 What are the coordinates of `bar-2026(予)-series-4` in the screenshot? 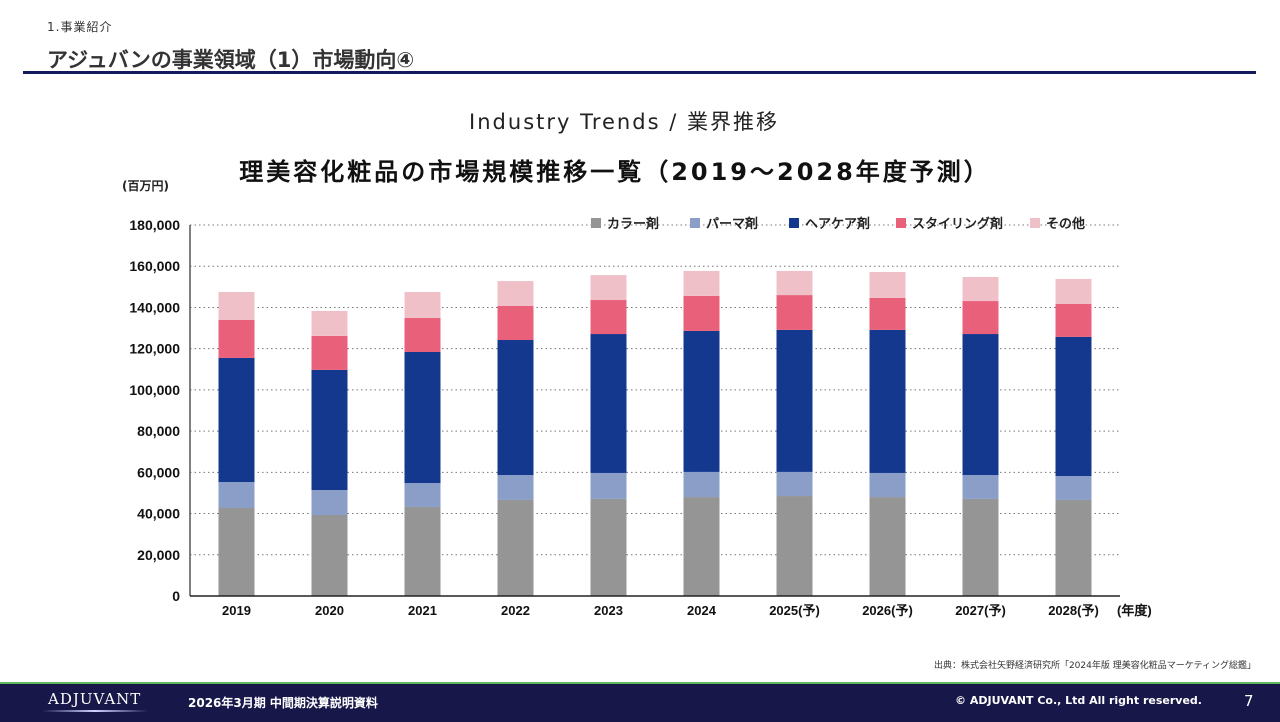 It's located at (887, 284).